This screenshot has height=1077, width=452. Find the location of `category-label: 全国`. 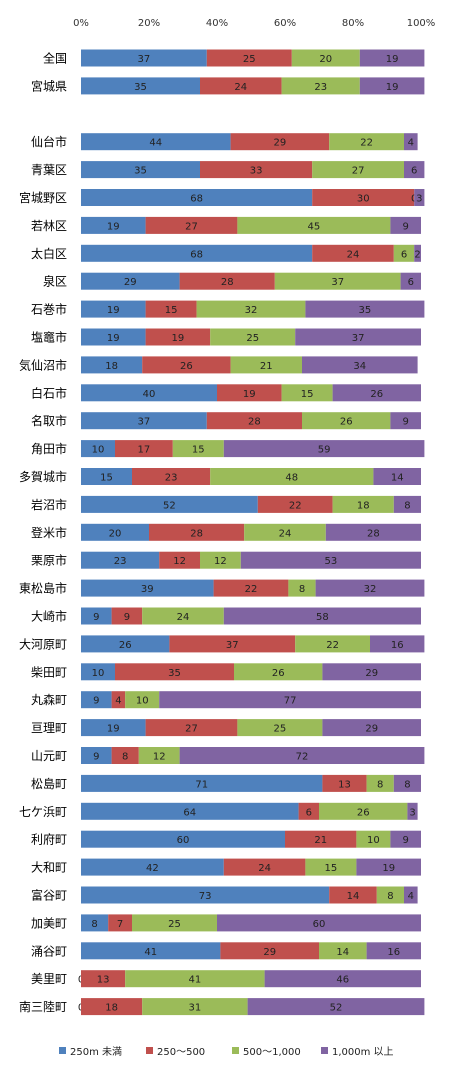

category-label: 全国 is located at coordinates (55, 58).